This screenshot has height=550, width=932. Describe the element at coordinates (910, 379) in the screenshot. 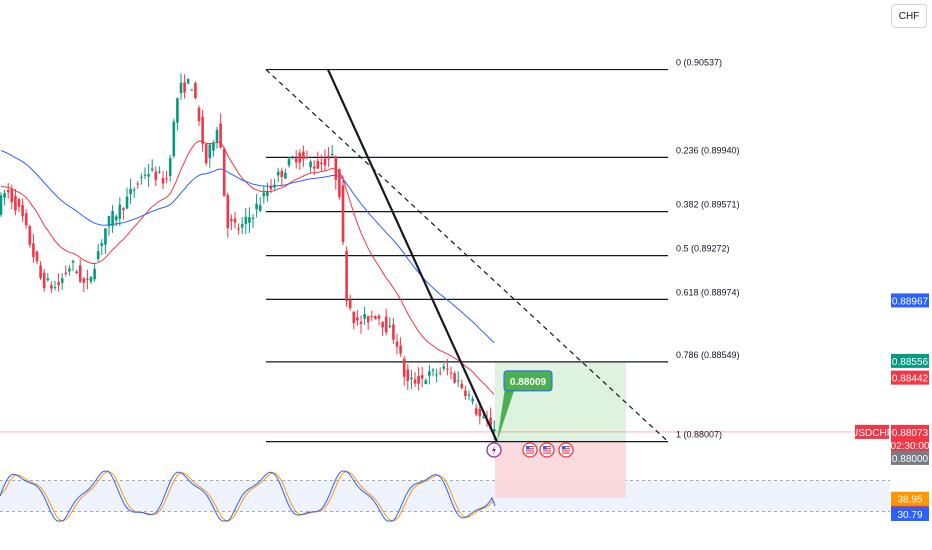

I see `price-label: 0.88442` at that location.